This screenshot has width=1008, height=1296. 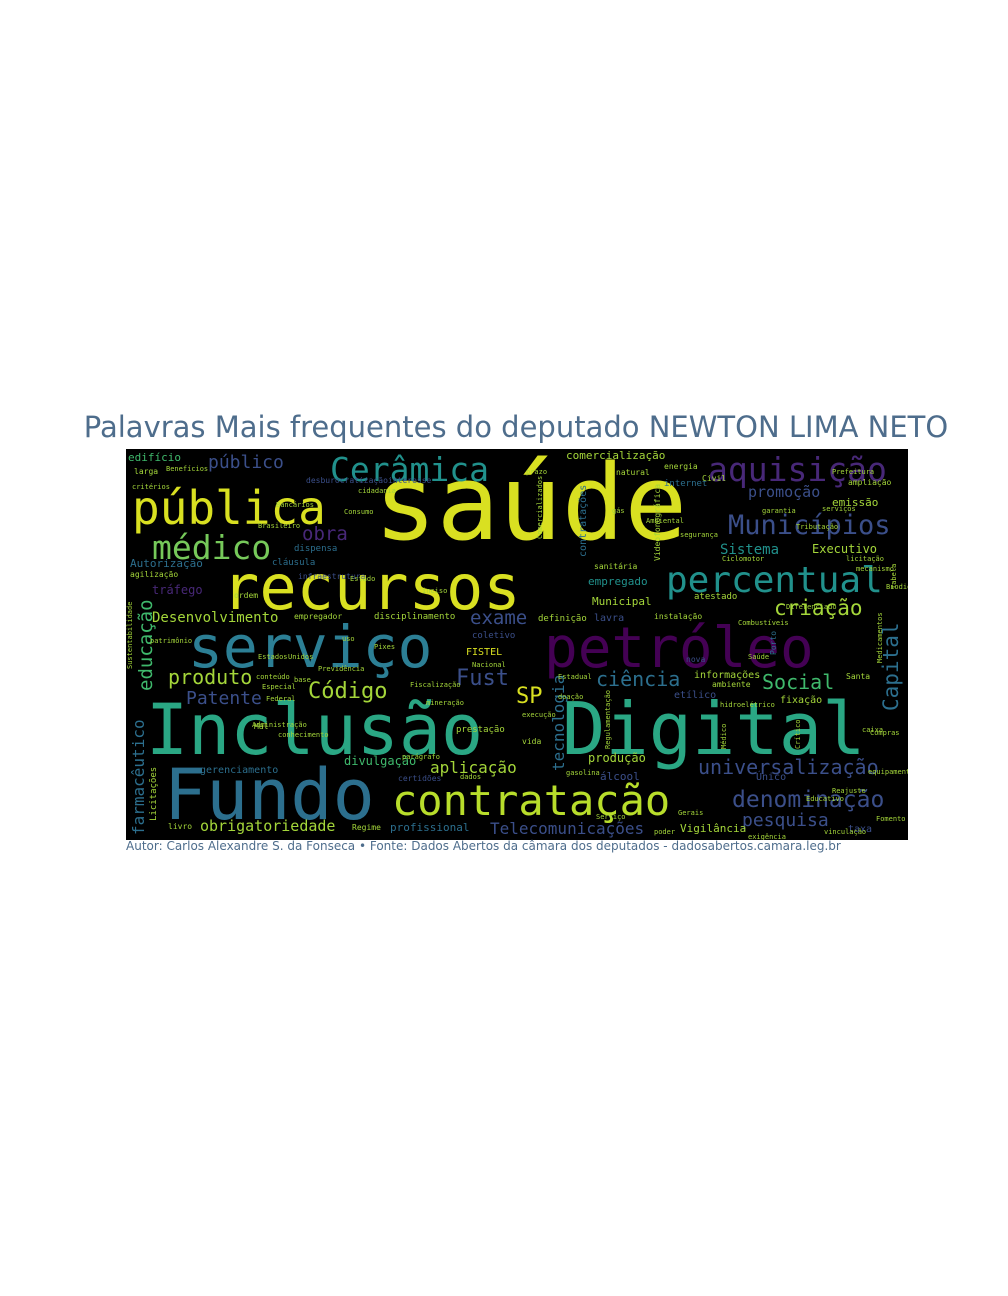 I want to click on word-nova: nova, so click(x=695, y=659).